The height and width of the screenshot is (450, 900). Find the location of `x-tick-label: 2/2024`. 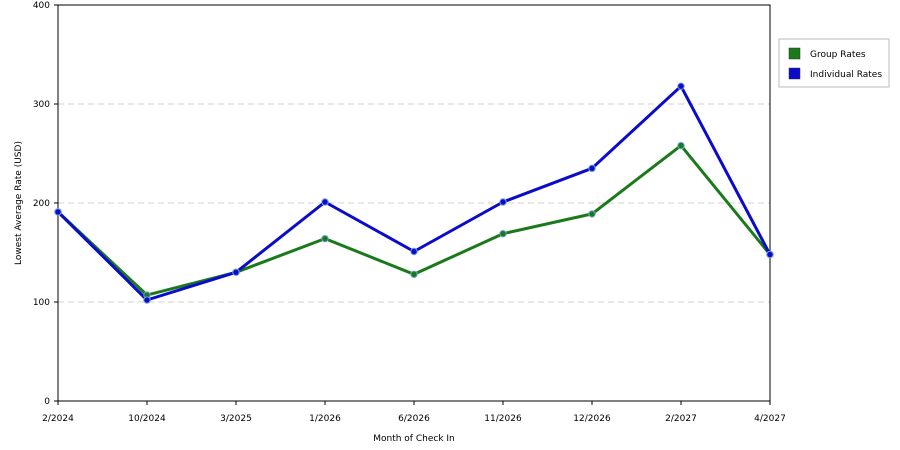

x-tick-label: 2/2024 is located at coordinates (58, 419).